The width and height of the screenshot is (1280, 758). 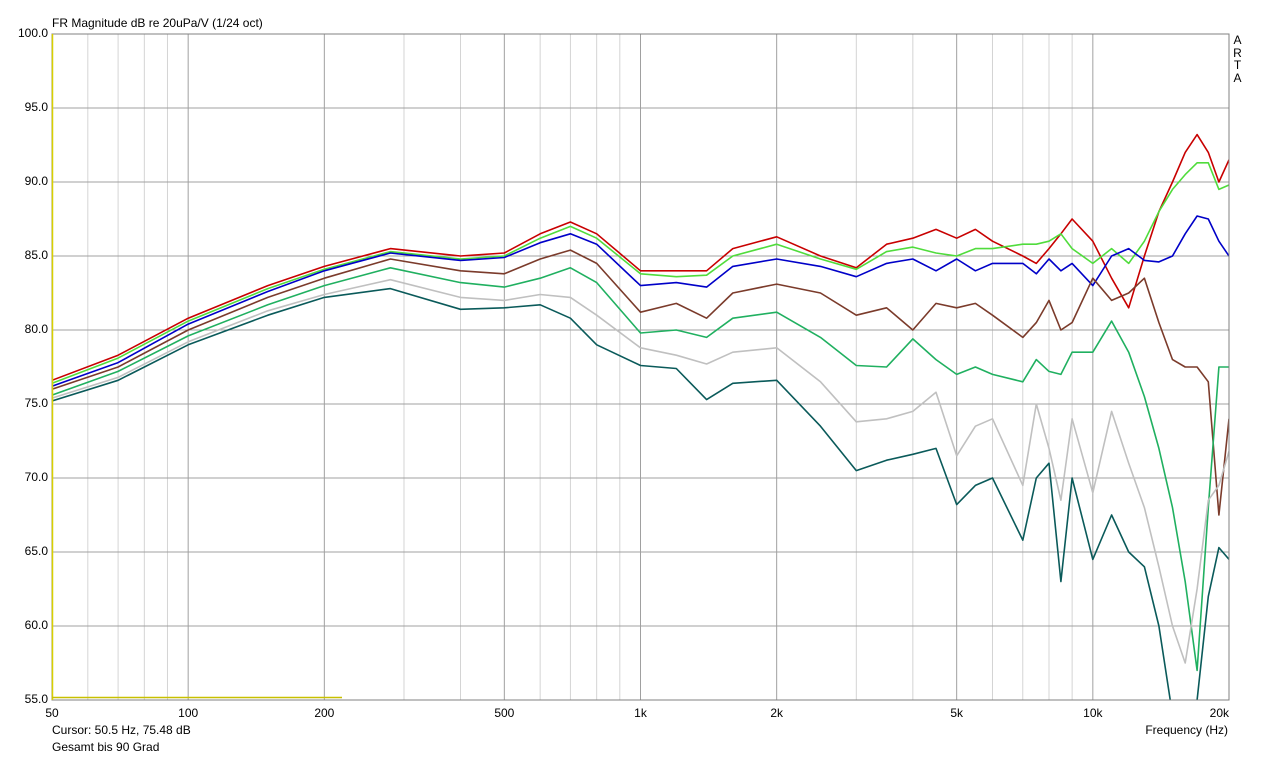 I want to click on x-tick-label: 1k, so click(x=641, y=713).